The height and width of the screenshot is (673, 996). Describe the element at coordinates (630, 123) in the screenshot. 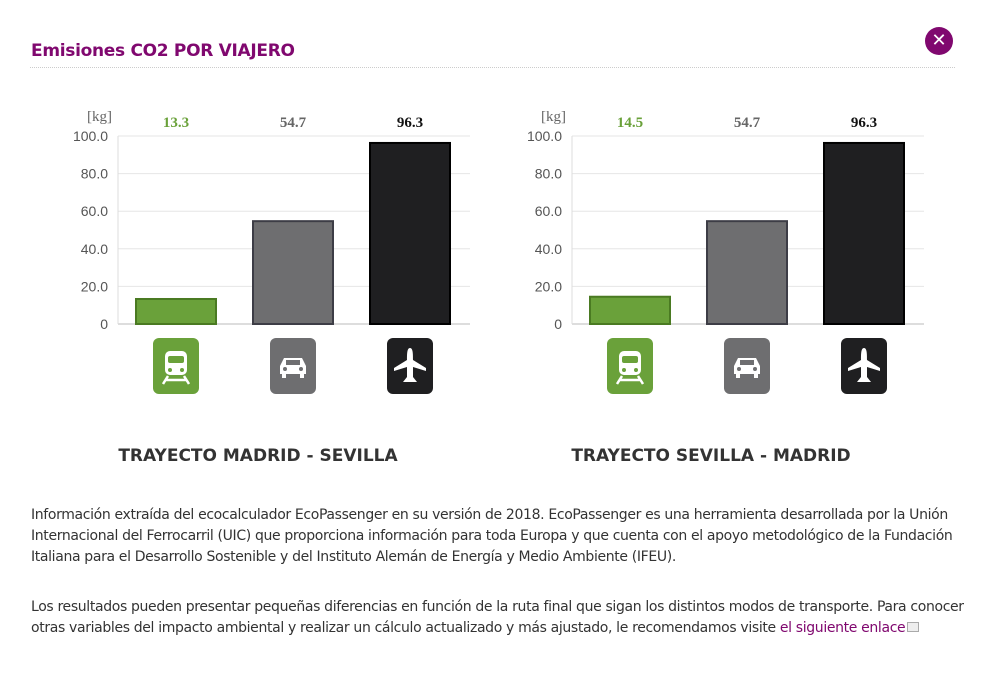

I see `value-label: 14.5` at that location.